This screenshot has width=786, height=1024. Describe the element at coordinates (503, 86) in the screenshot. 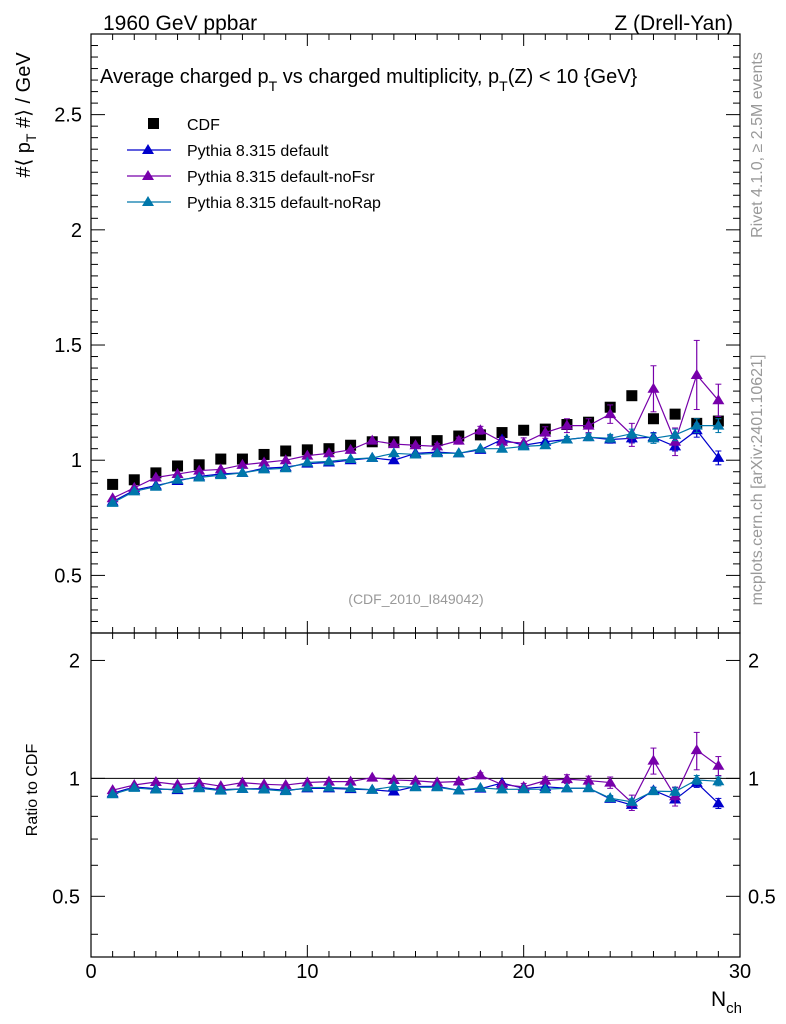

I see `chart-title-sub2: T` at that location.